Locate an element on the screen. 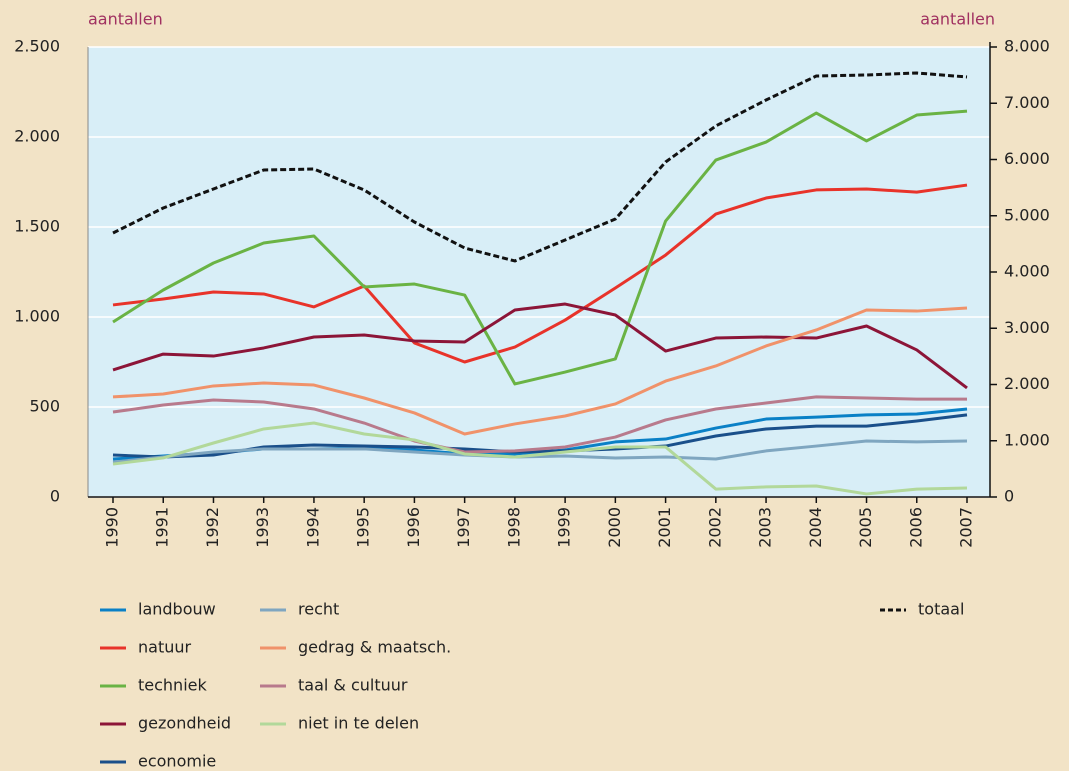 Image resolution: width=1069 pixels, height=771 pixels. y2-tick-label: 5.000 is located at coordinates (1027, 214).